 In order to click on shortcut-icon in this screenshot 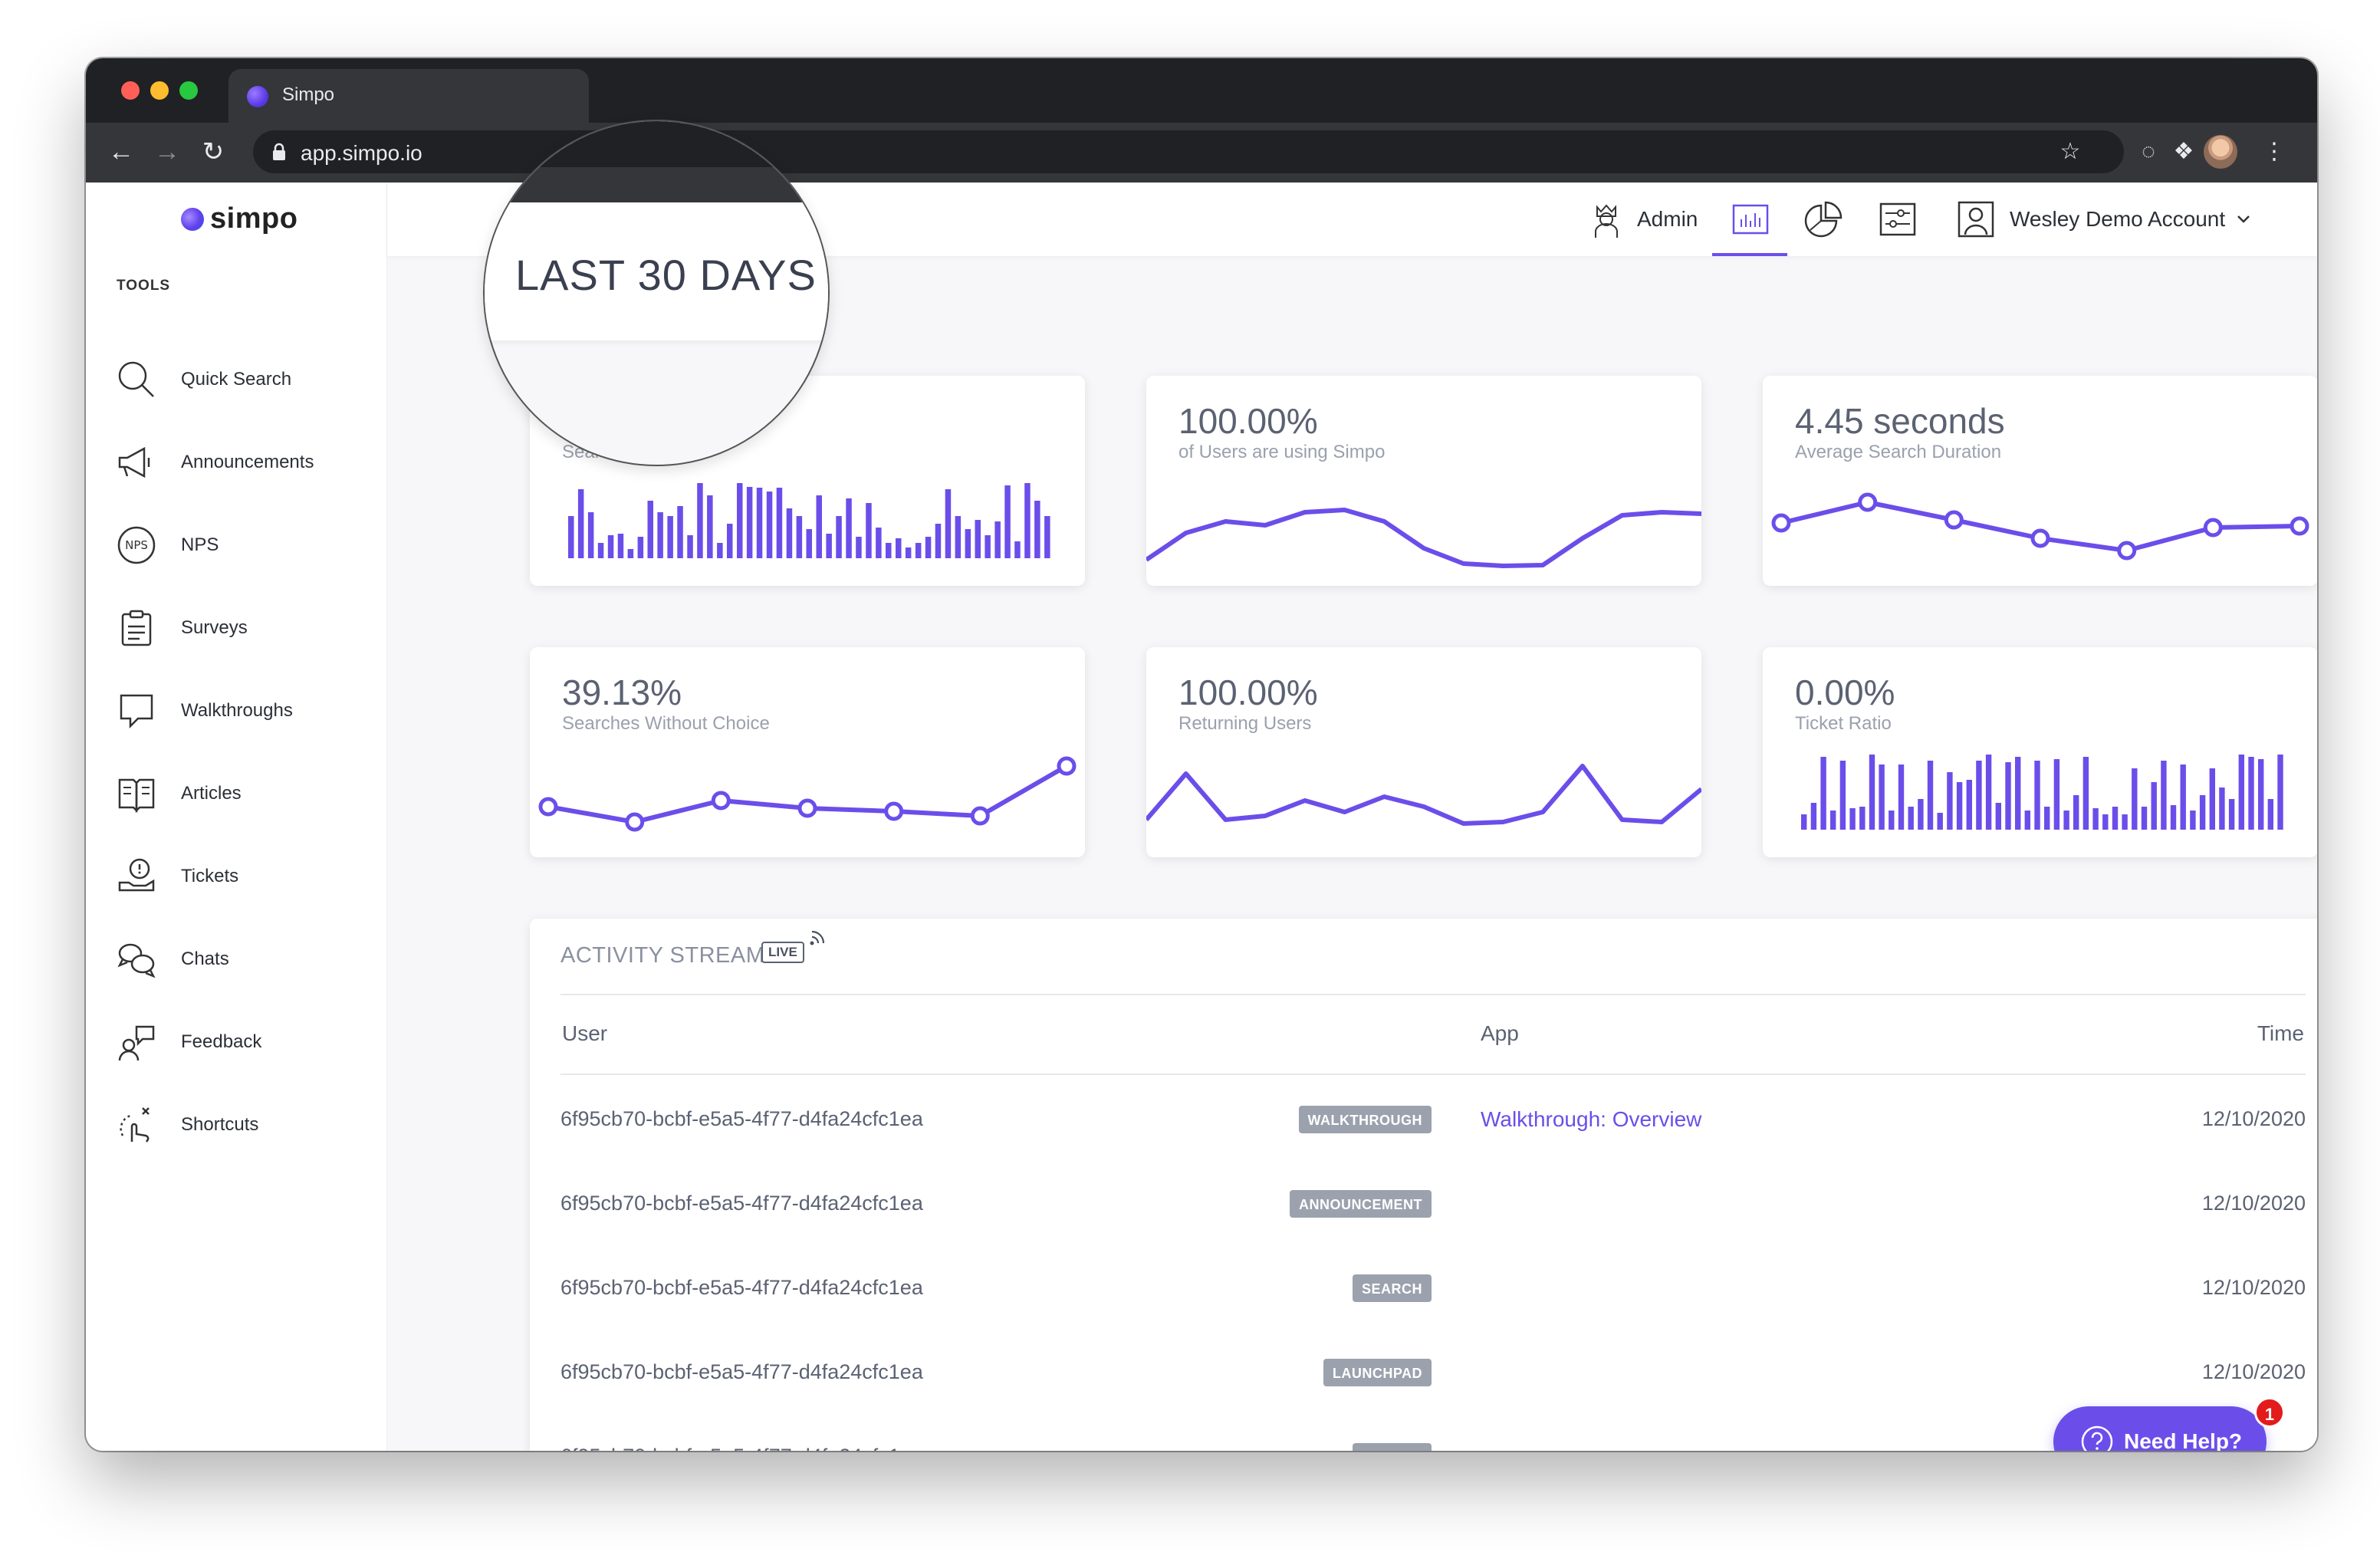, I will do `click(136, 1125)`.